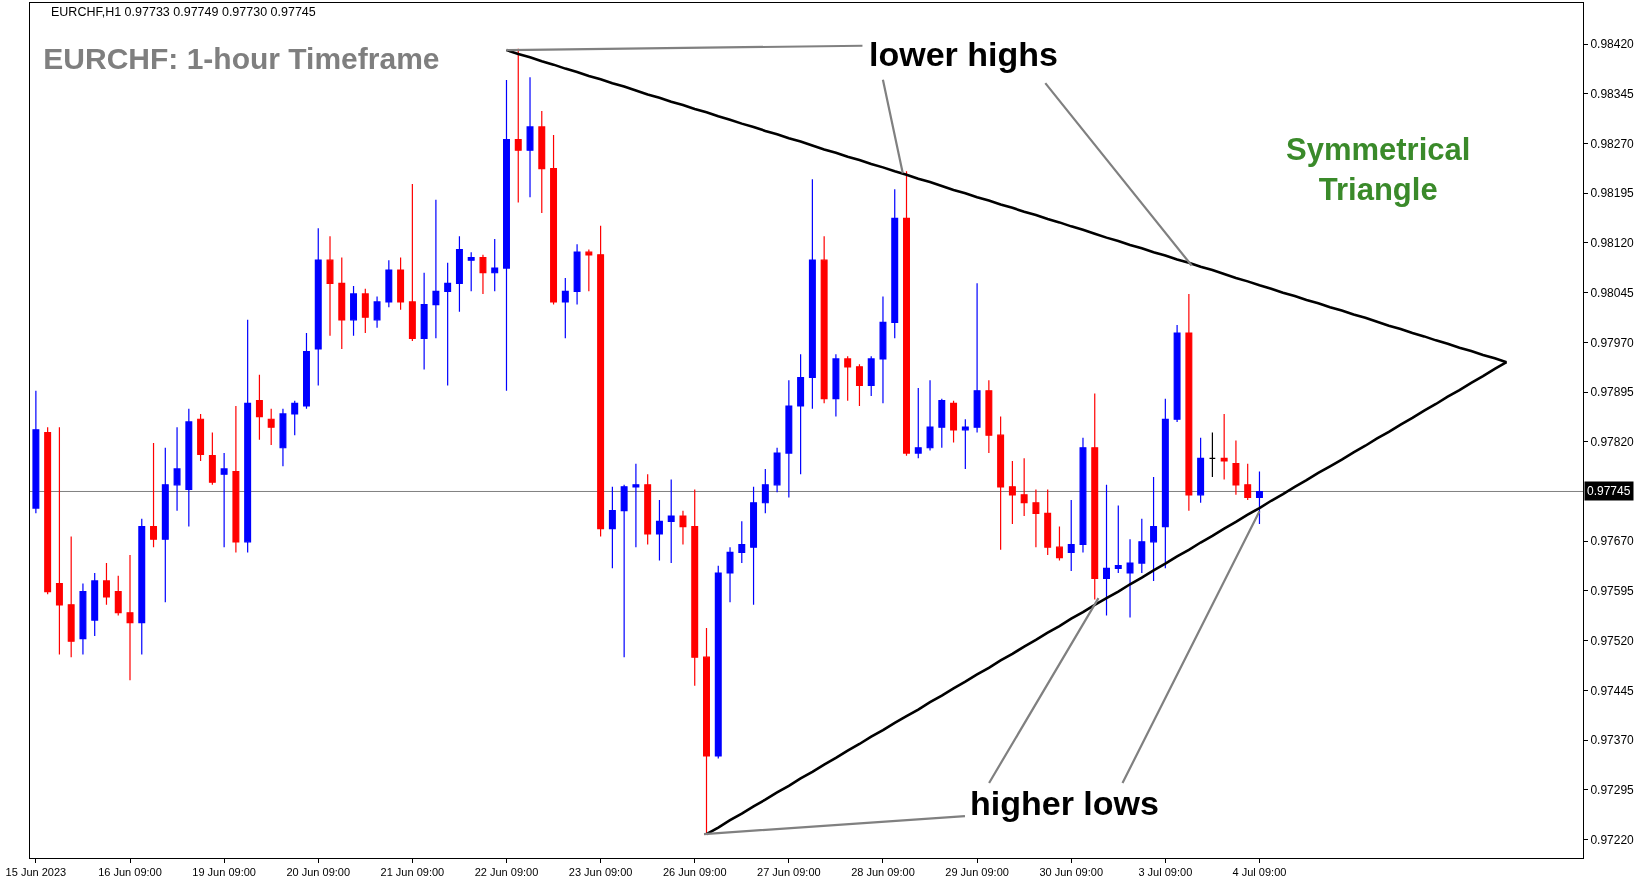 This screenshot has width=1649, height=884. I want to click on annotation: Symmetrical Triangle, so click(1378, 170).